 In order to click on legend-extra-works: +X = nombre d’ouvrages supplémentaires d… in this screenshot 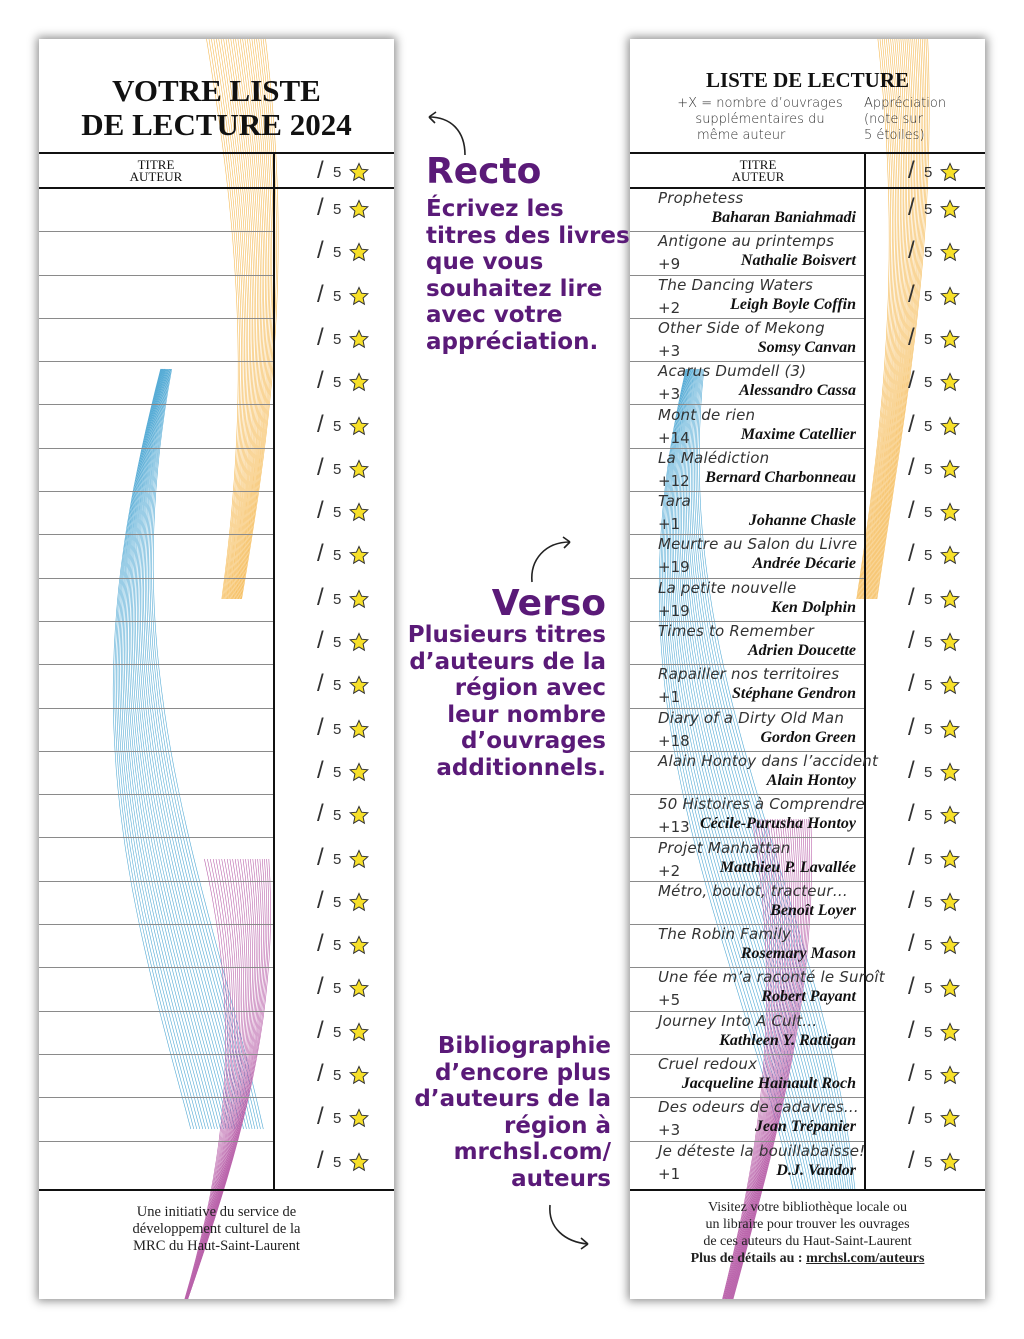, I will do `click(760, 120)`.